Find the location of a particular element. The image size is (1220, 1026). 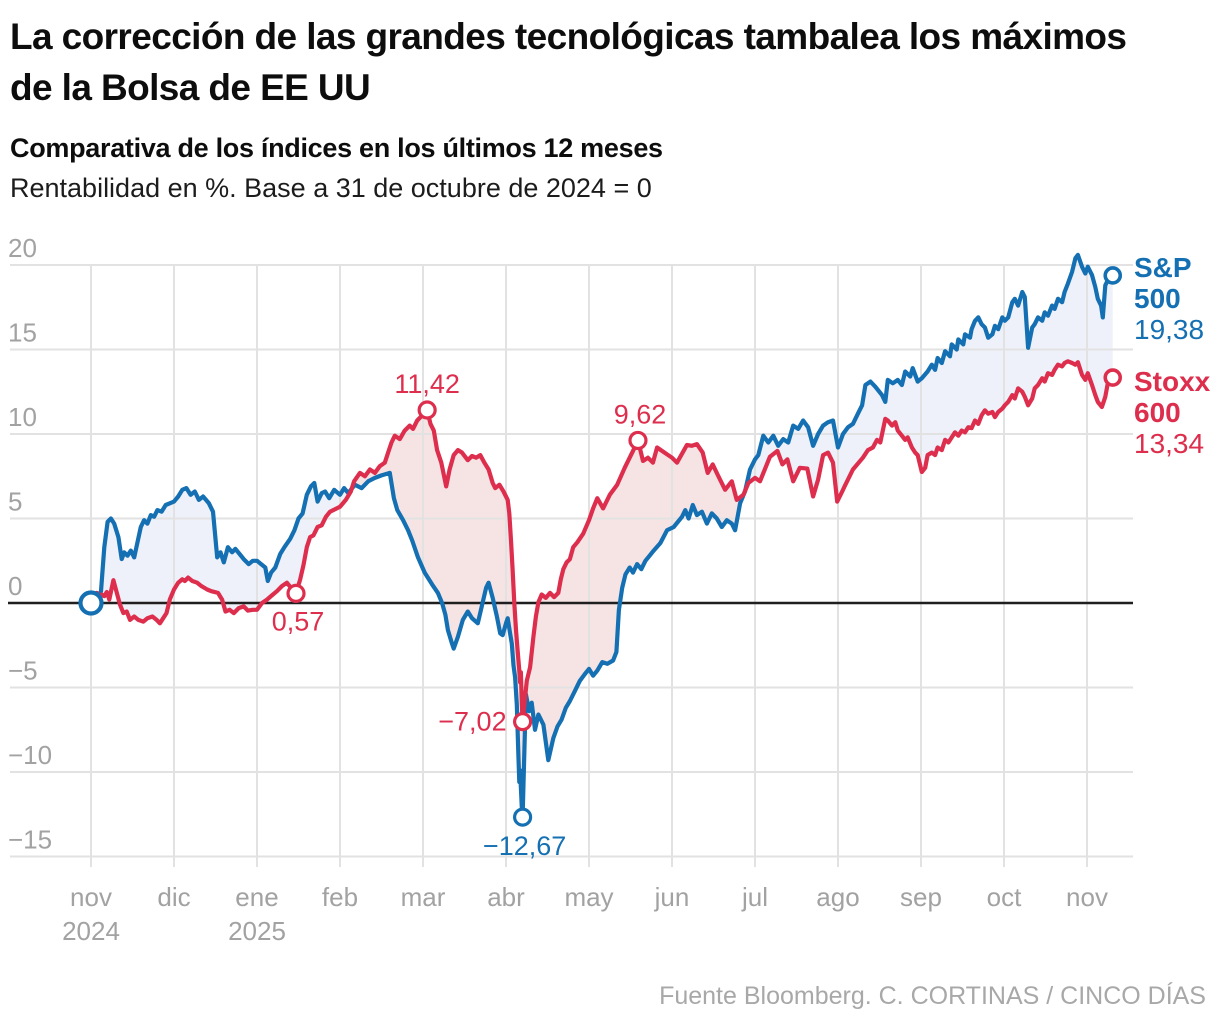

legend-stoxx600: Stoxx 600 13,34 is located at coordinates (1172, 412).